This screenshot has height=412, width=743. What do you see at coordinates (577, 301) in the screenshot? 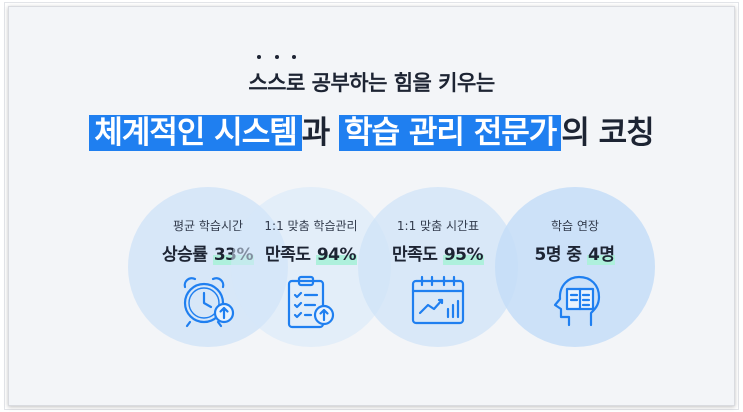
I see `head-book-icon` at bounding box center [577, 301].